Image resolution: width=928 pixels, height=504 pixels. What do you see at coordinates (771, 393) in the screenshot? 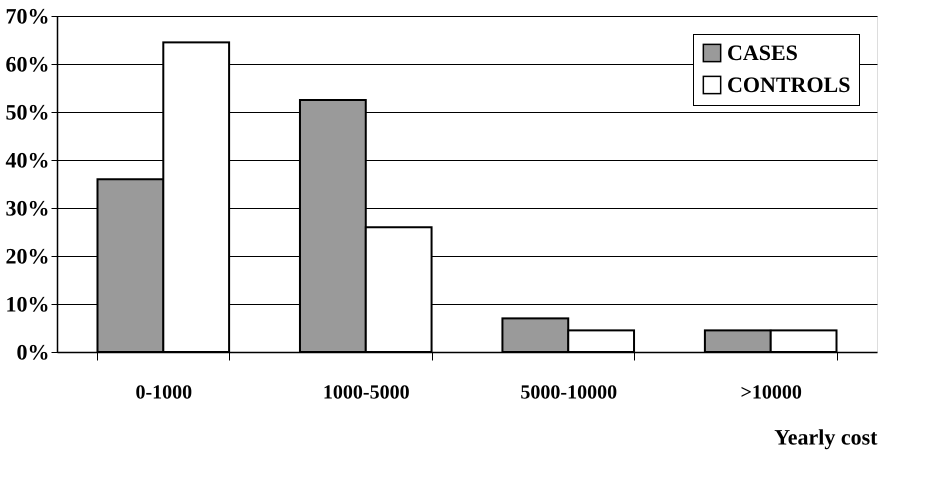
I see `x-tick-label: >10000` at bounding box center [771, 393].